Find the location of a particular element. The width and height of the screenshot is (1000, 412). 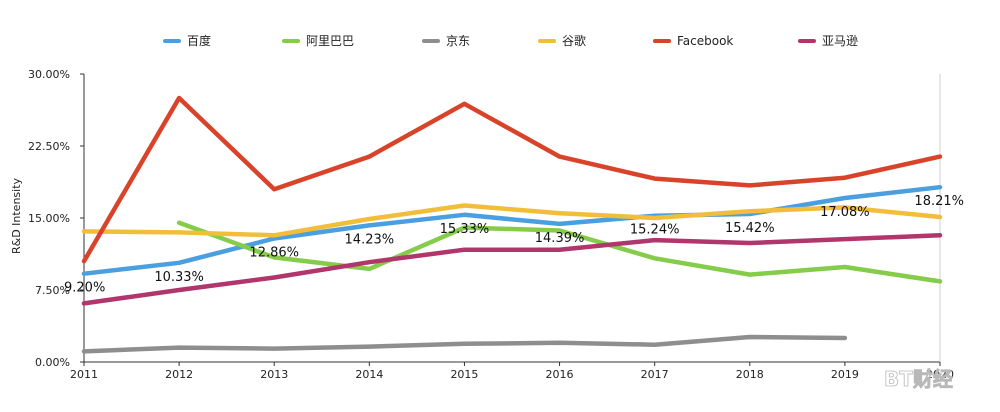

y-tick-label: 30.00% is located at coordinates (49, 74).